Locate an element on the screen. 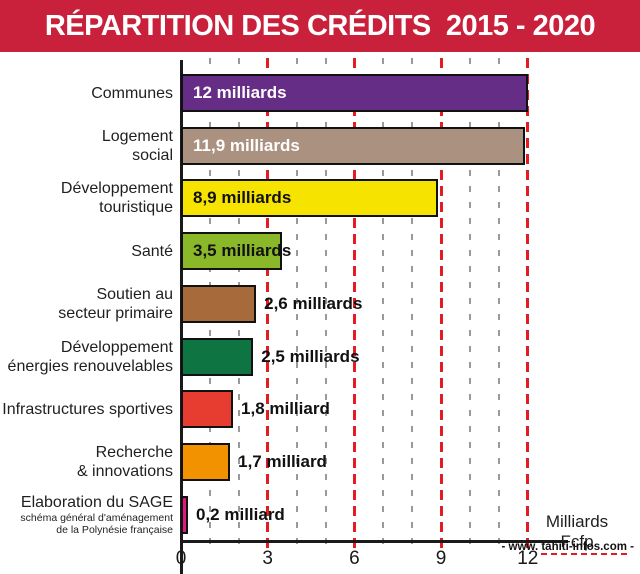 The image size is (640, 574). x-axis-line is located at coordinates (374, 541).